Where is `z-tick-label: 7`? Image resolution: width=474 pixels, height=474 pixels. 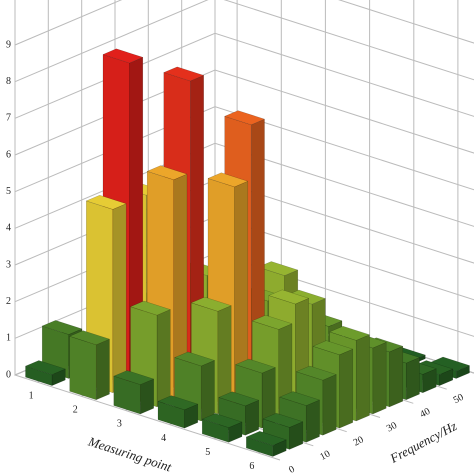 z-tick-label: 7 is located at coordinates (8, 118).